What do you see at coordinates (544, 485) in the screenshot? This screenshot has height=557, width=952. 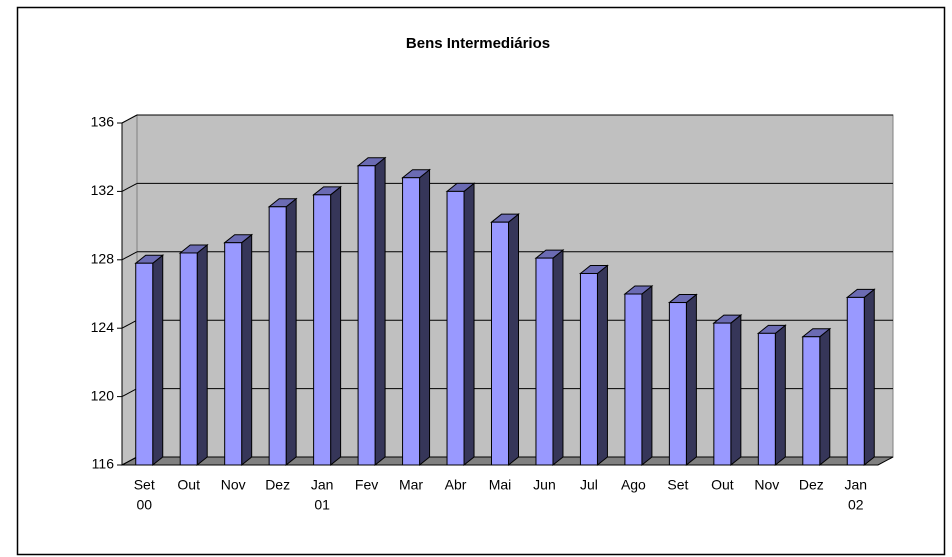 I see `x-tick-label: Jun` at bounding box center [544, 485].